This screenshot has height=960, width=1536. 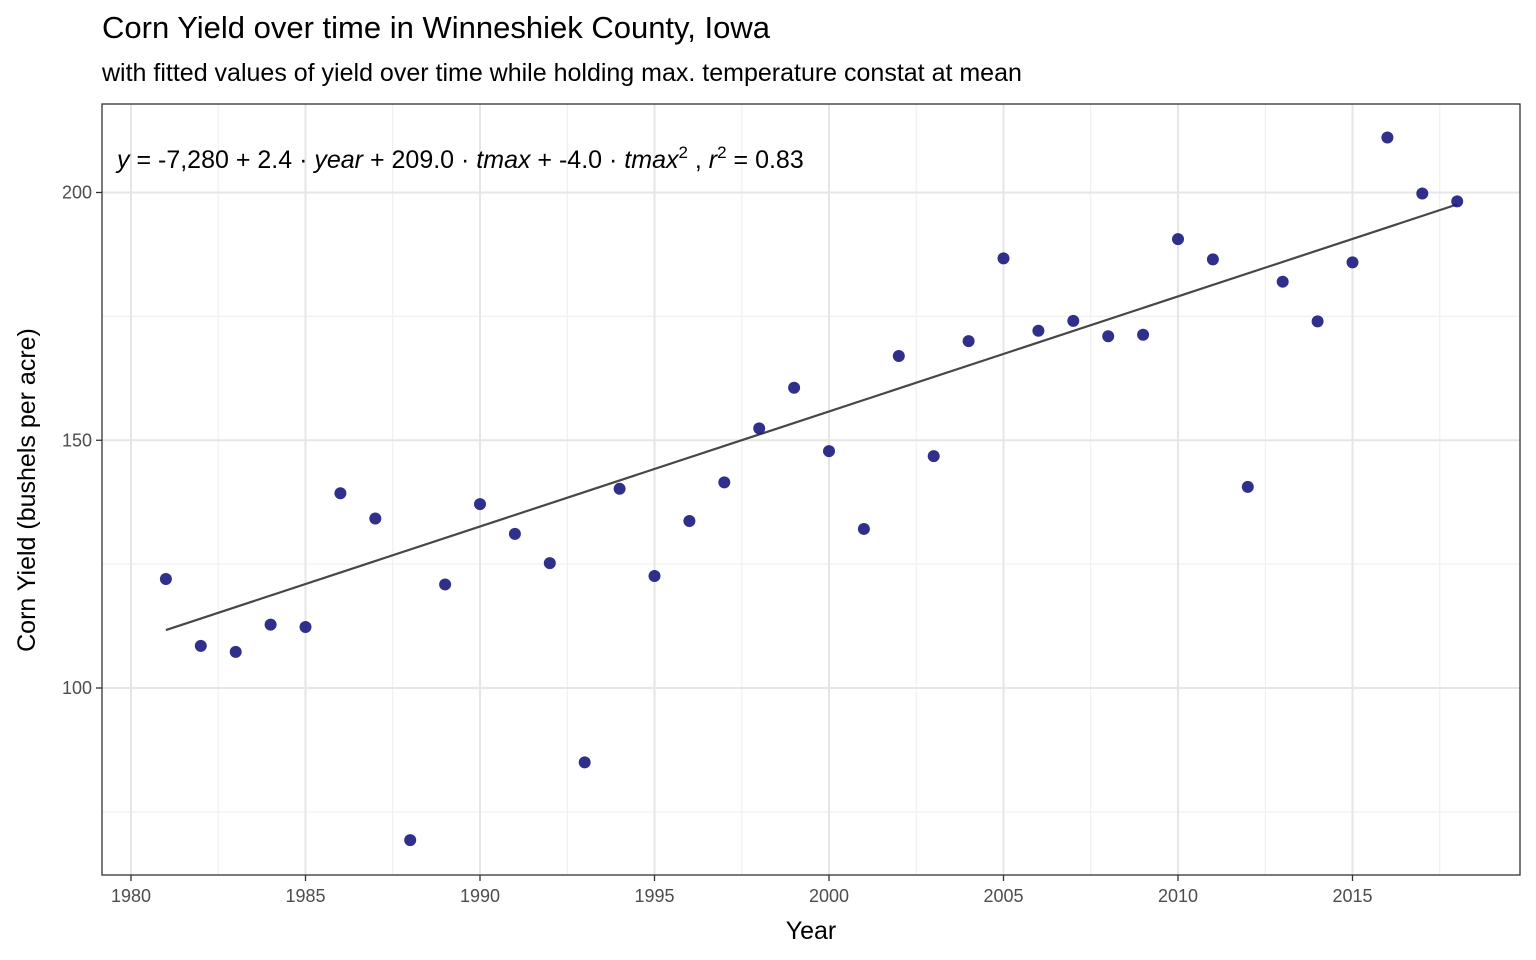 I want to click on x-tick-label: 1985, so click(x=305, y=896).